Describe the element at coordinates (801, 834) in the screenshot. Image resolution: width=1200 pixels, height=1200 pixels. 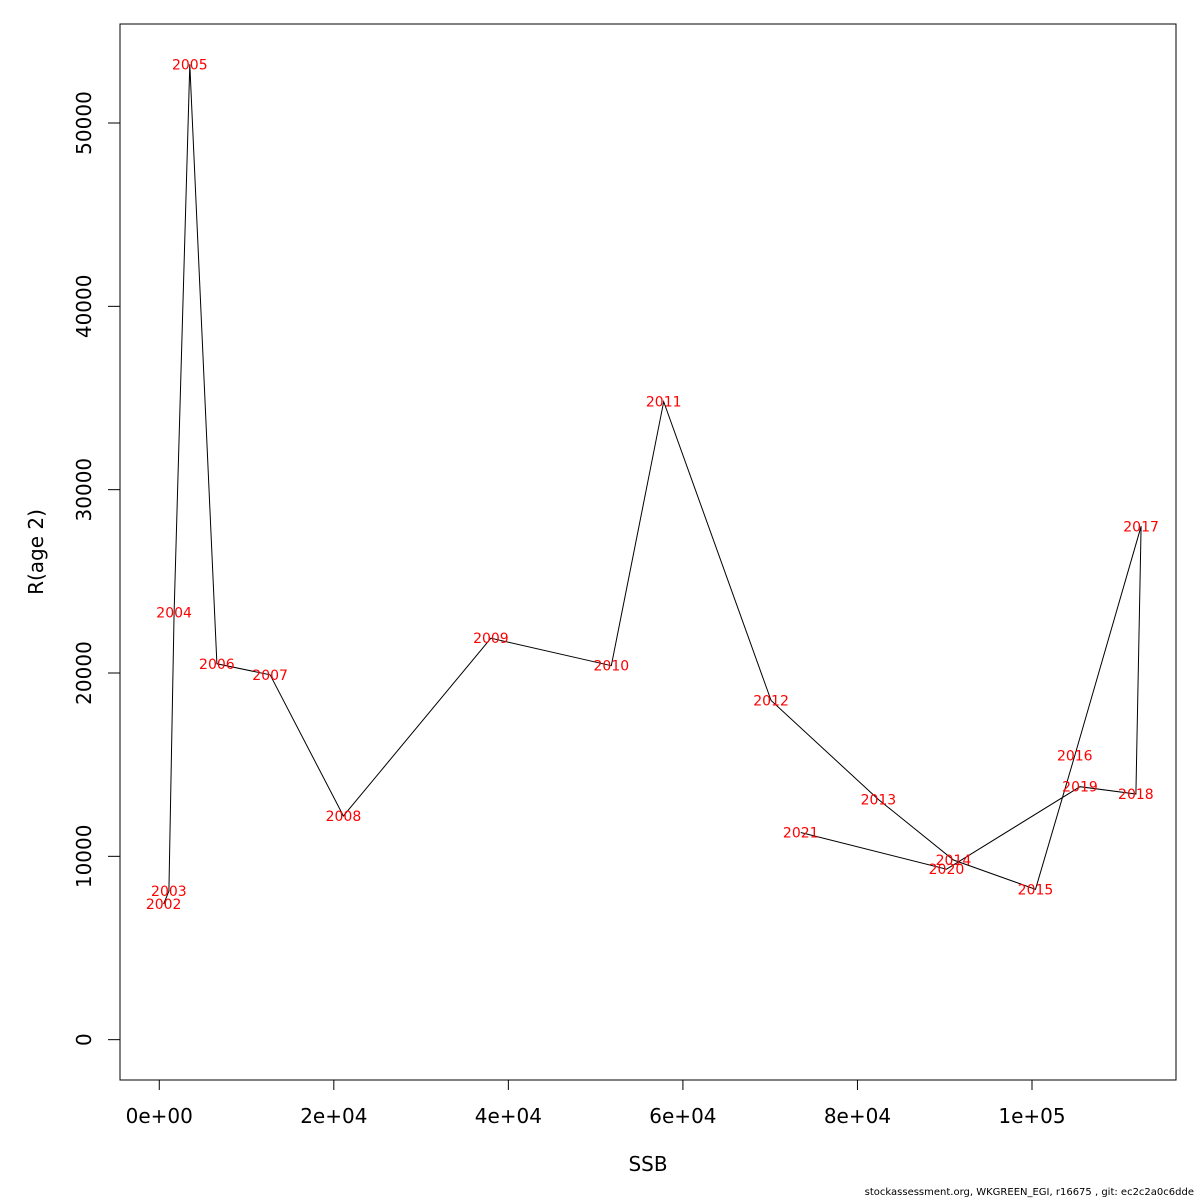
I see `point-label-2021: 2021` at that location.